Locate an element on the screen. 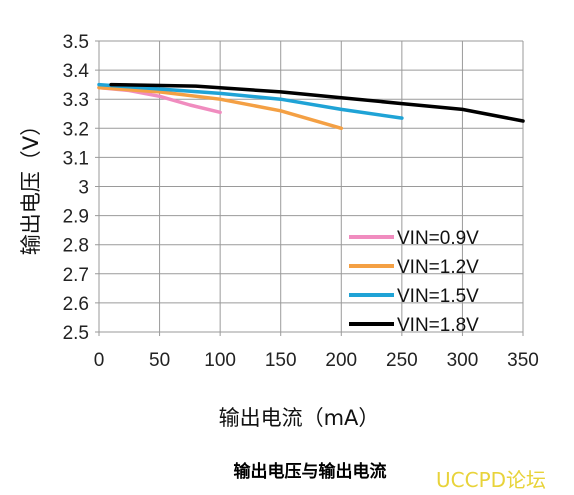 This screenshot has width=574, height=495. series-lines is located at coordinates (311, 106).